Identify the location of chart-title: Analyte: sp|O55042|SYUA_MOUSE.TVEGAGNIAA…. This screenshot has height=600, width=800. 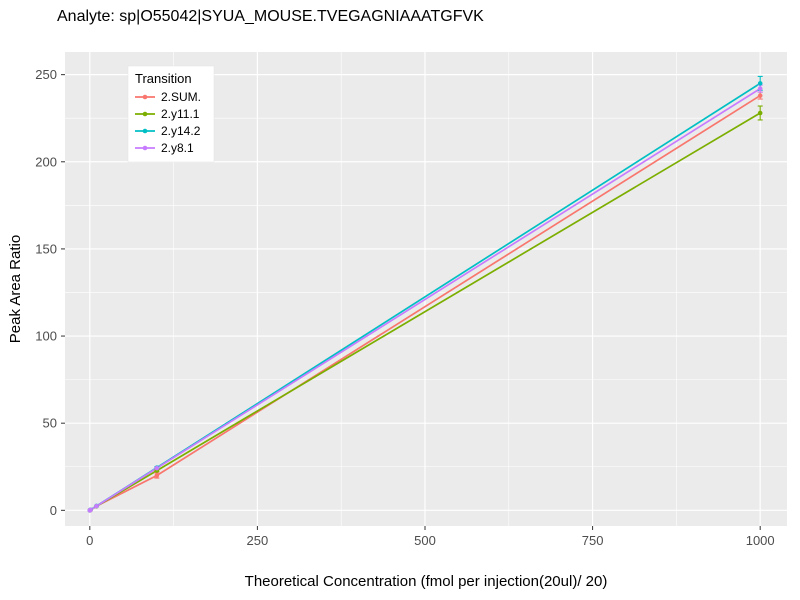
(270, 16).